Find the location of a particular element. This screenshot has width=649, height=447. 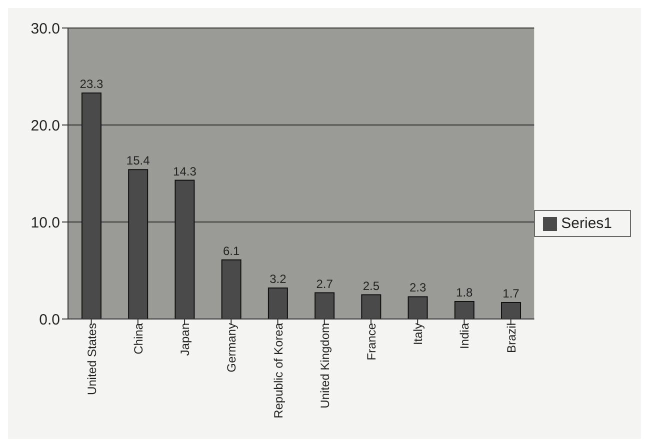

data-label: 2.7 is located at coordinates (325, 283).